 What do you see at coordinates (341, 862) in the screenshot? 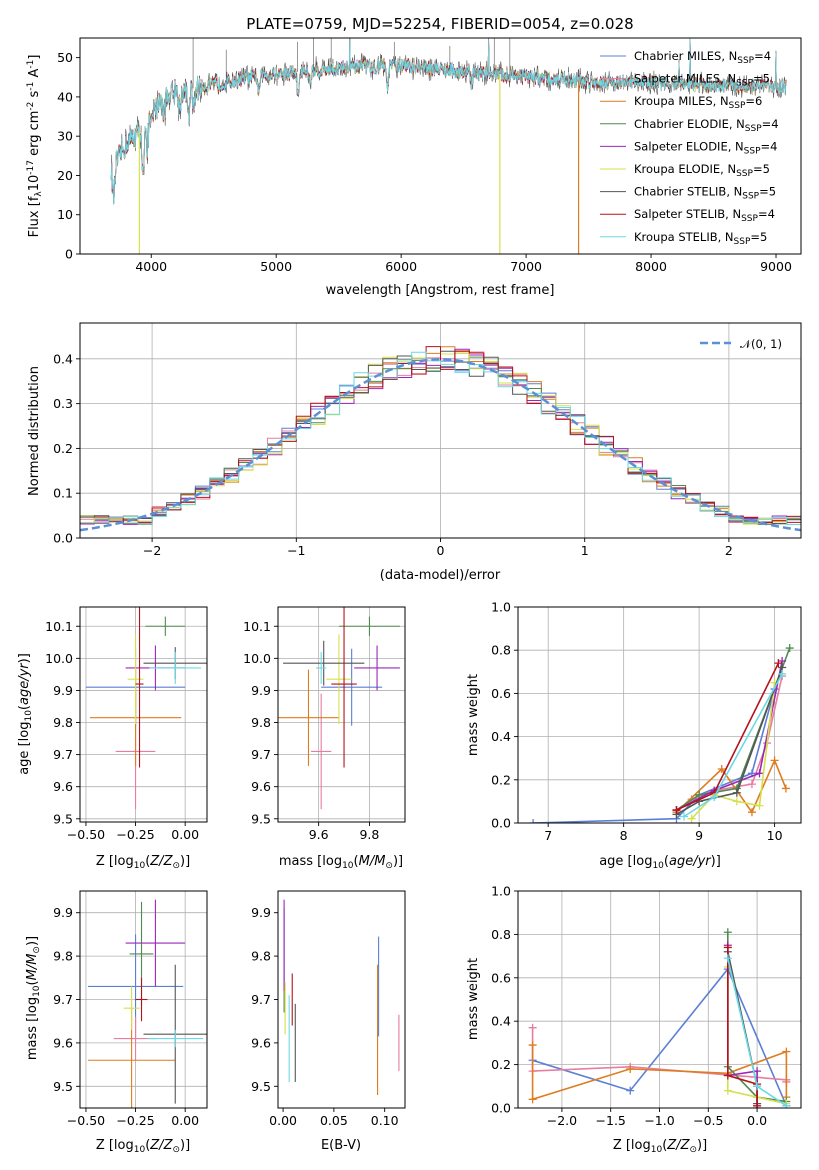
I see `age-vs-mass-xlabel: mass [log10​(M/M⊙​)]` at bounding box center [341, 862].